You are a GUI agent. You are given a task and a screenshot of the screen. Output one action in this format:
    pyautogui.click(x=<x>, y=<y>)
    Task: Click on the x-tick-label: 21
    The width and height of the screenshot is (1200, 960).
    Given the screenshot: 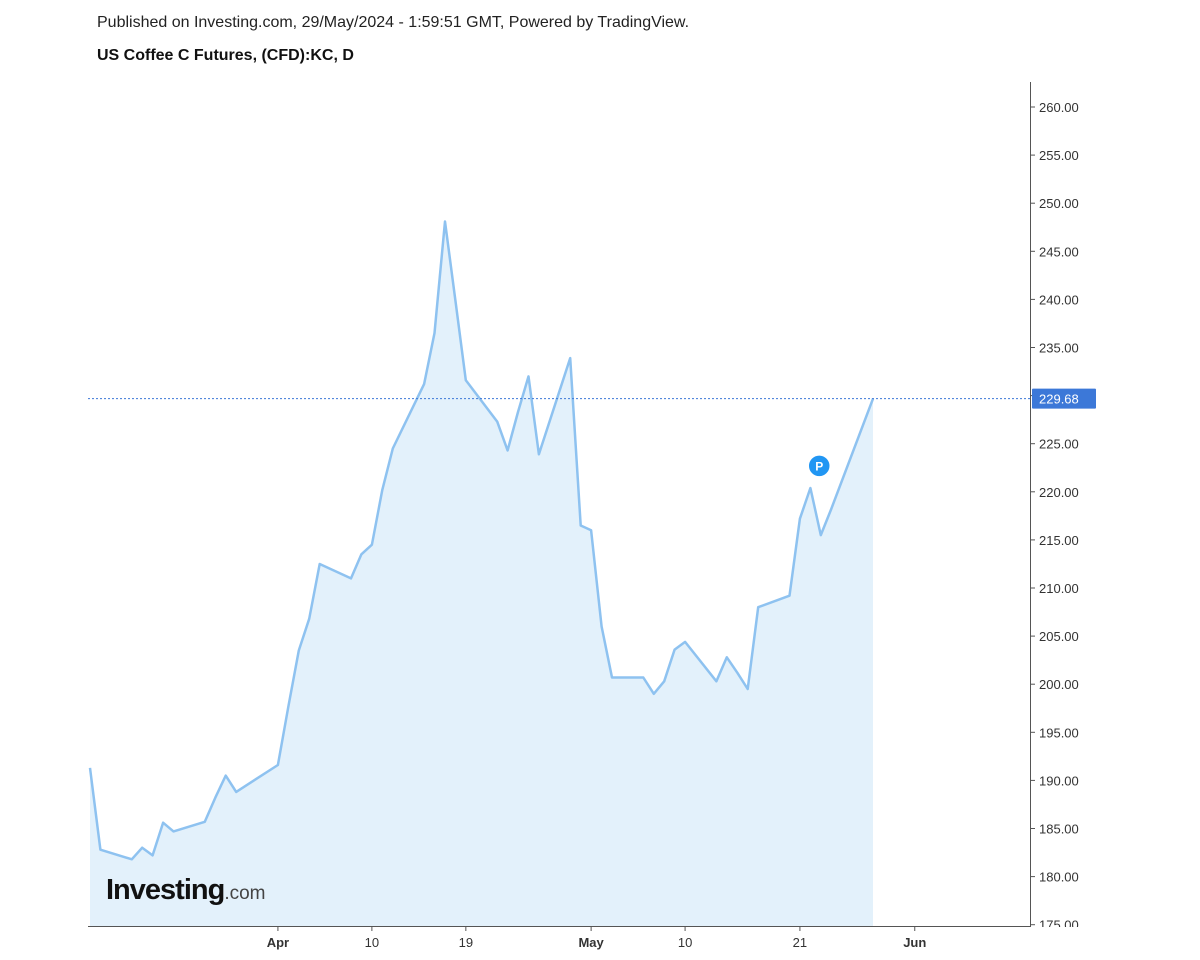 What is the action you would take?
    pyautogui.click(x=800, y=942)
    